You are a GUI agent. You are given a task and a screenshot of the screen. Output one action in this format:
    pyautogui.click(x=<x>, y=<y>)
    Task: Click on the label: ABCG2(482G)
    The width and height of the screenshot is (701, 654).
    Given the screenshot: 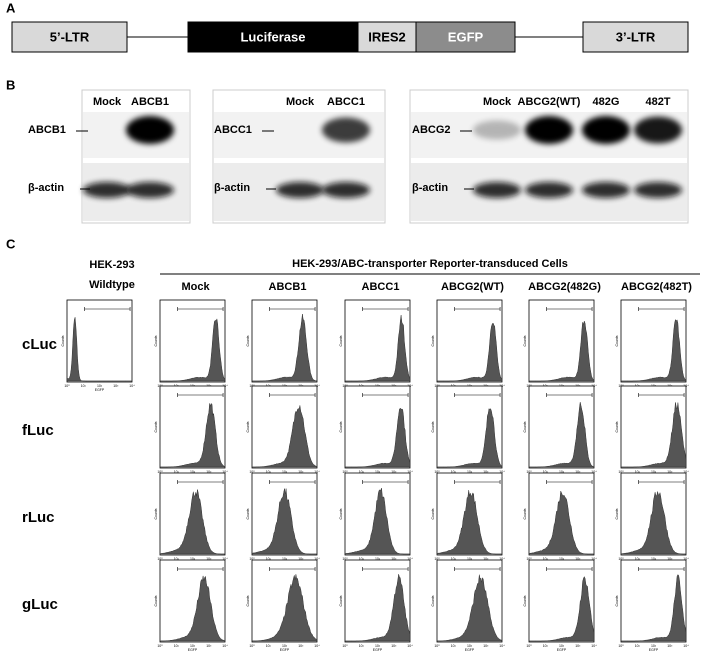 What is the action you would take?
    pyautogui.click(x=564, y=287)
    